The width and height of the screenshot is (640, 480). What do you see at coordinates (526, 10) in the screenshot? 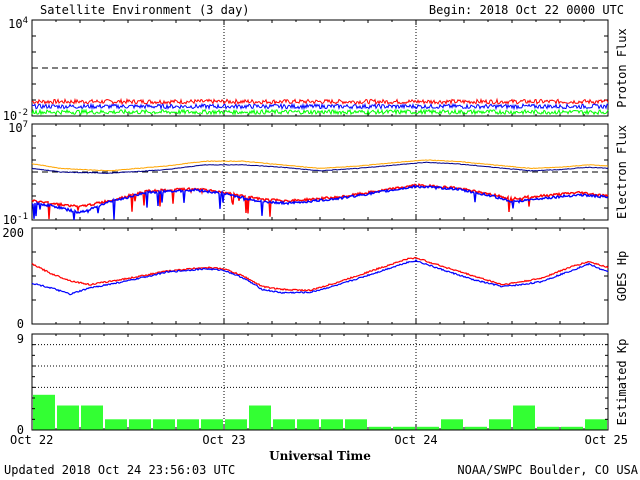
I see `begin-time: Begin: 2018 Oct 22 0000 UTC` at bounding box center [526, 10].